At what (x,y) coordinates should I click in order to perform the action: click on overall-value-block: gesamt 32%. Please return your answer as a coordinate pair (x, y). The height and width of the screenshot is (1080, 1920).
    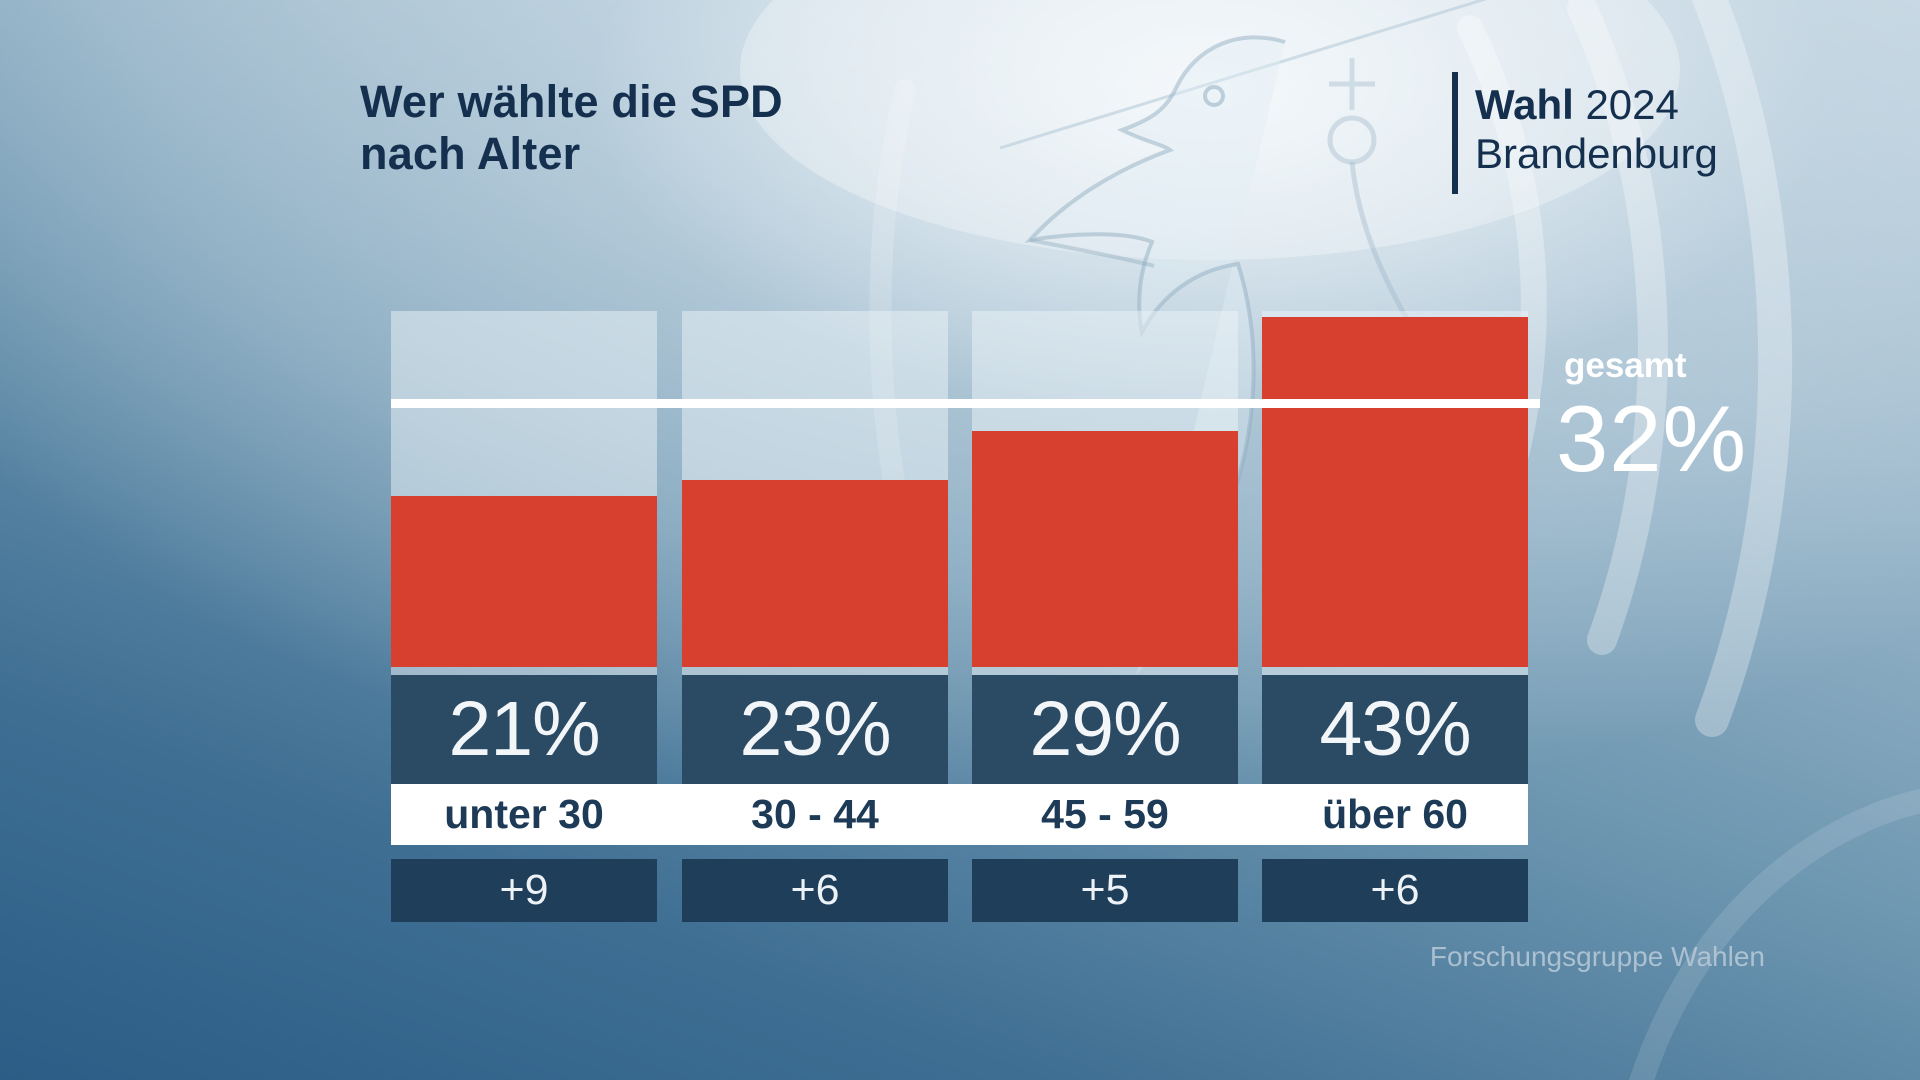
    Looking at the image, I should click on (1651, 416).